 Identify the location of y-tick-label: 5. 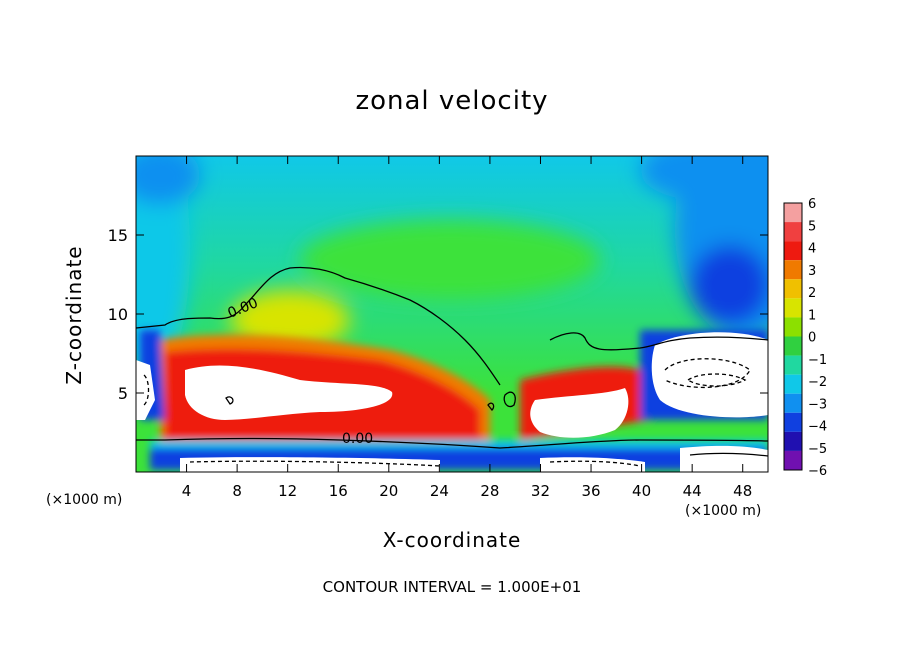
(123, 393).